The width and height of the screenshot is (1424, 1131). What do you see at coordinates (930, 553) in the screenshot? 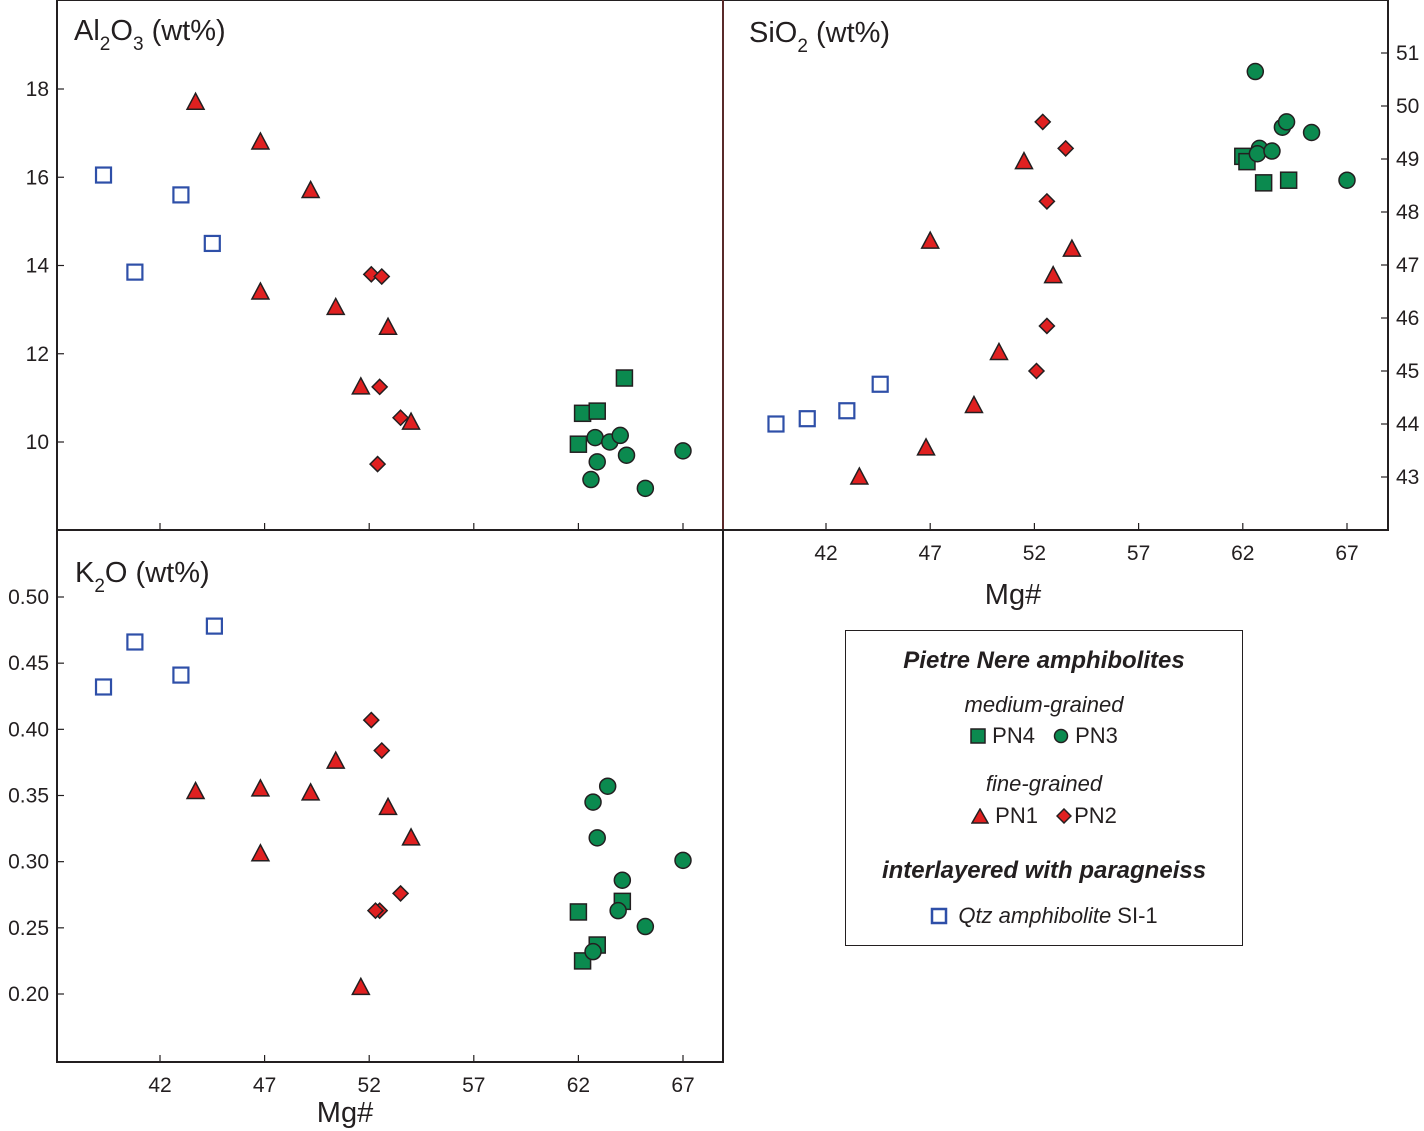
I see `sio2-x-tick-label-47: 47` at bounding box center [930, 553].